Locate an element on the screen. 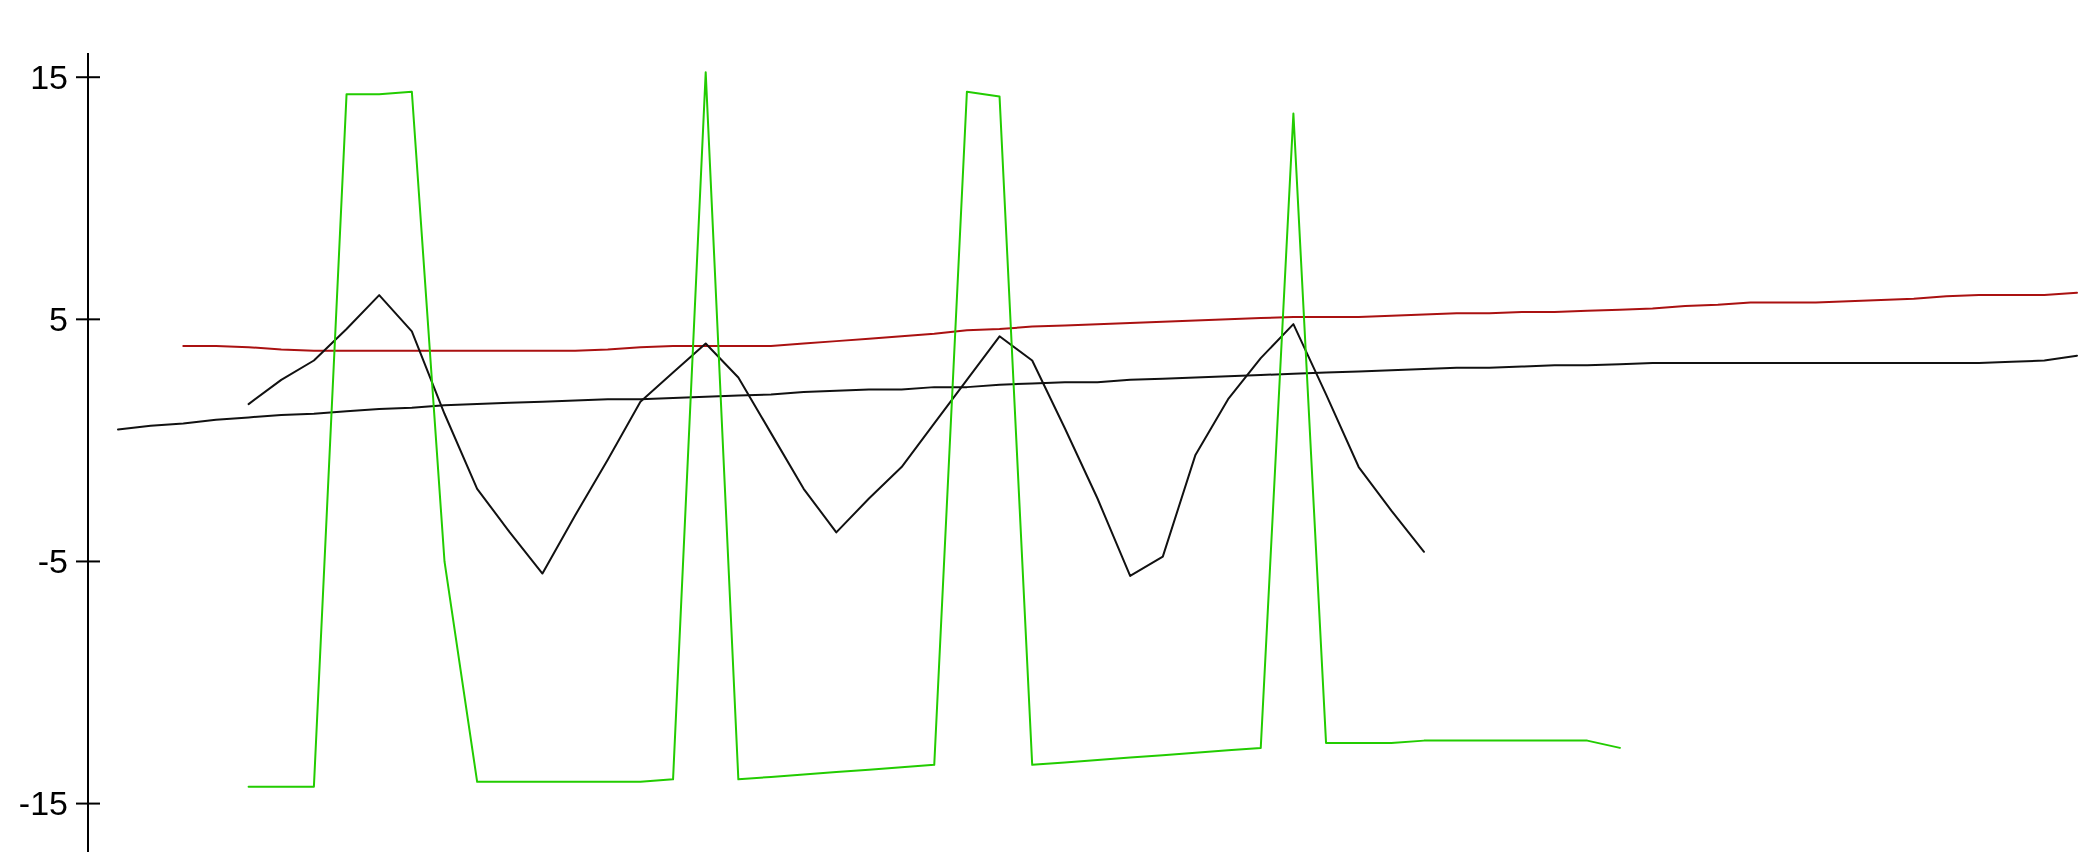 The image size is (2095, 865). line-series is located at coordinates (1130, 321).